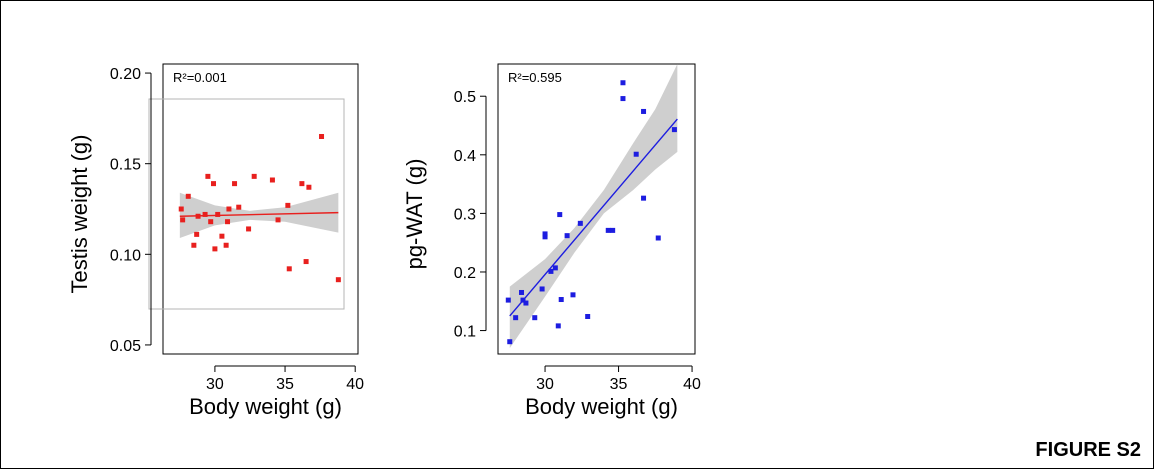  I want to click on y-tick-label: 0.4, so click(465, 156).